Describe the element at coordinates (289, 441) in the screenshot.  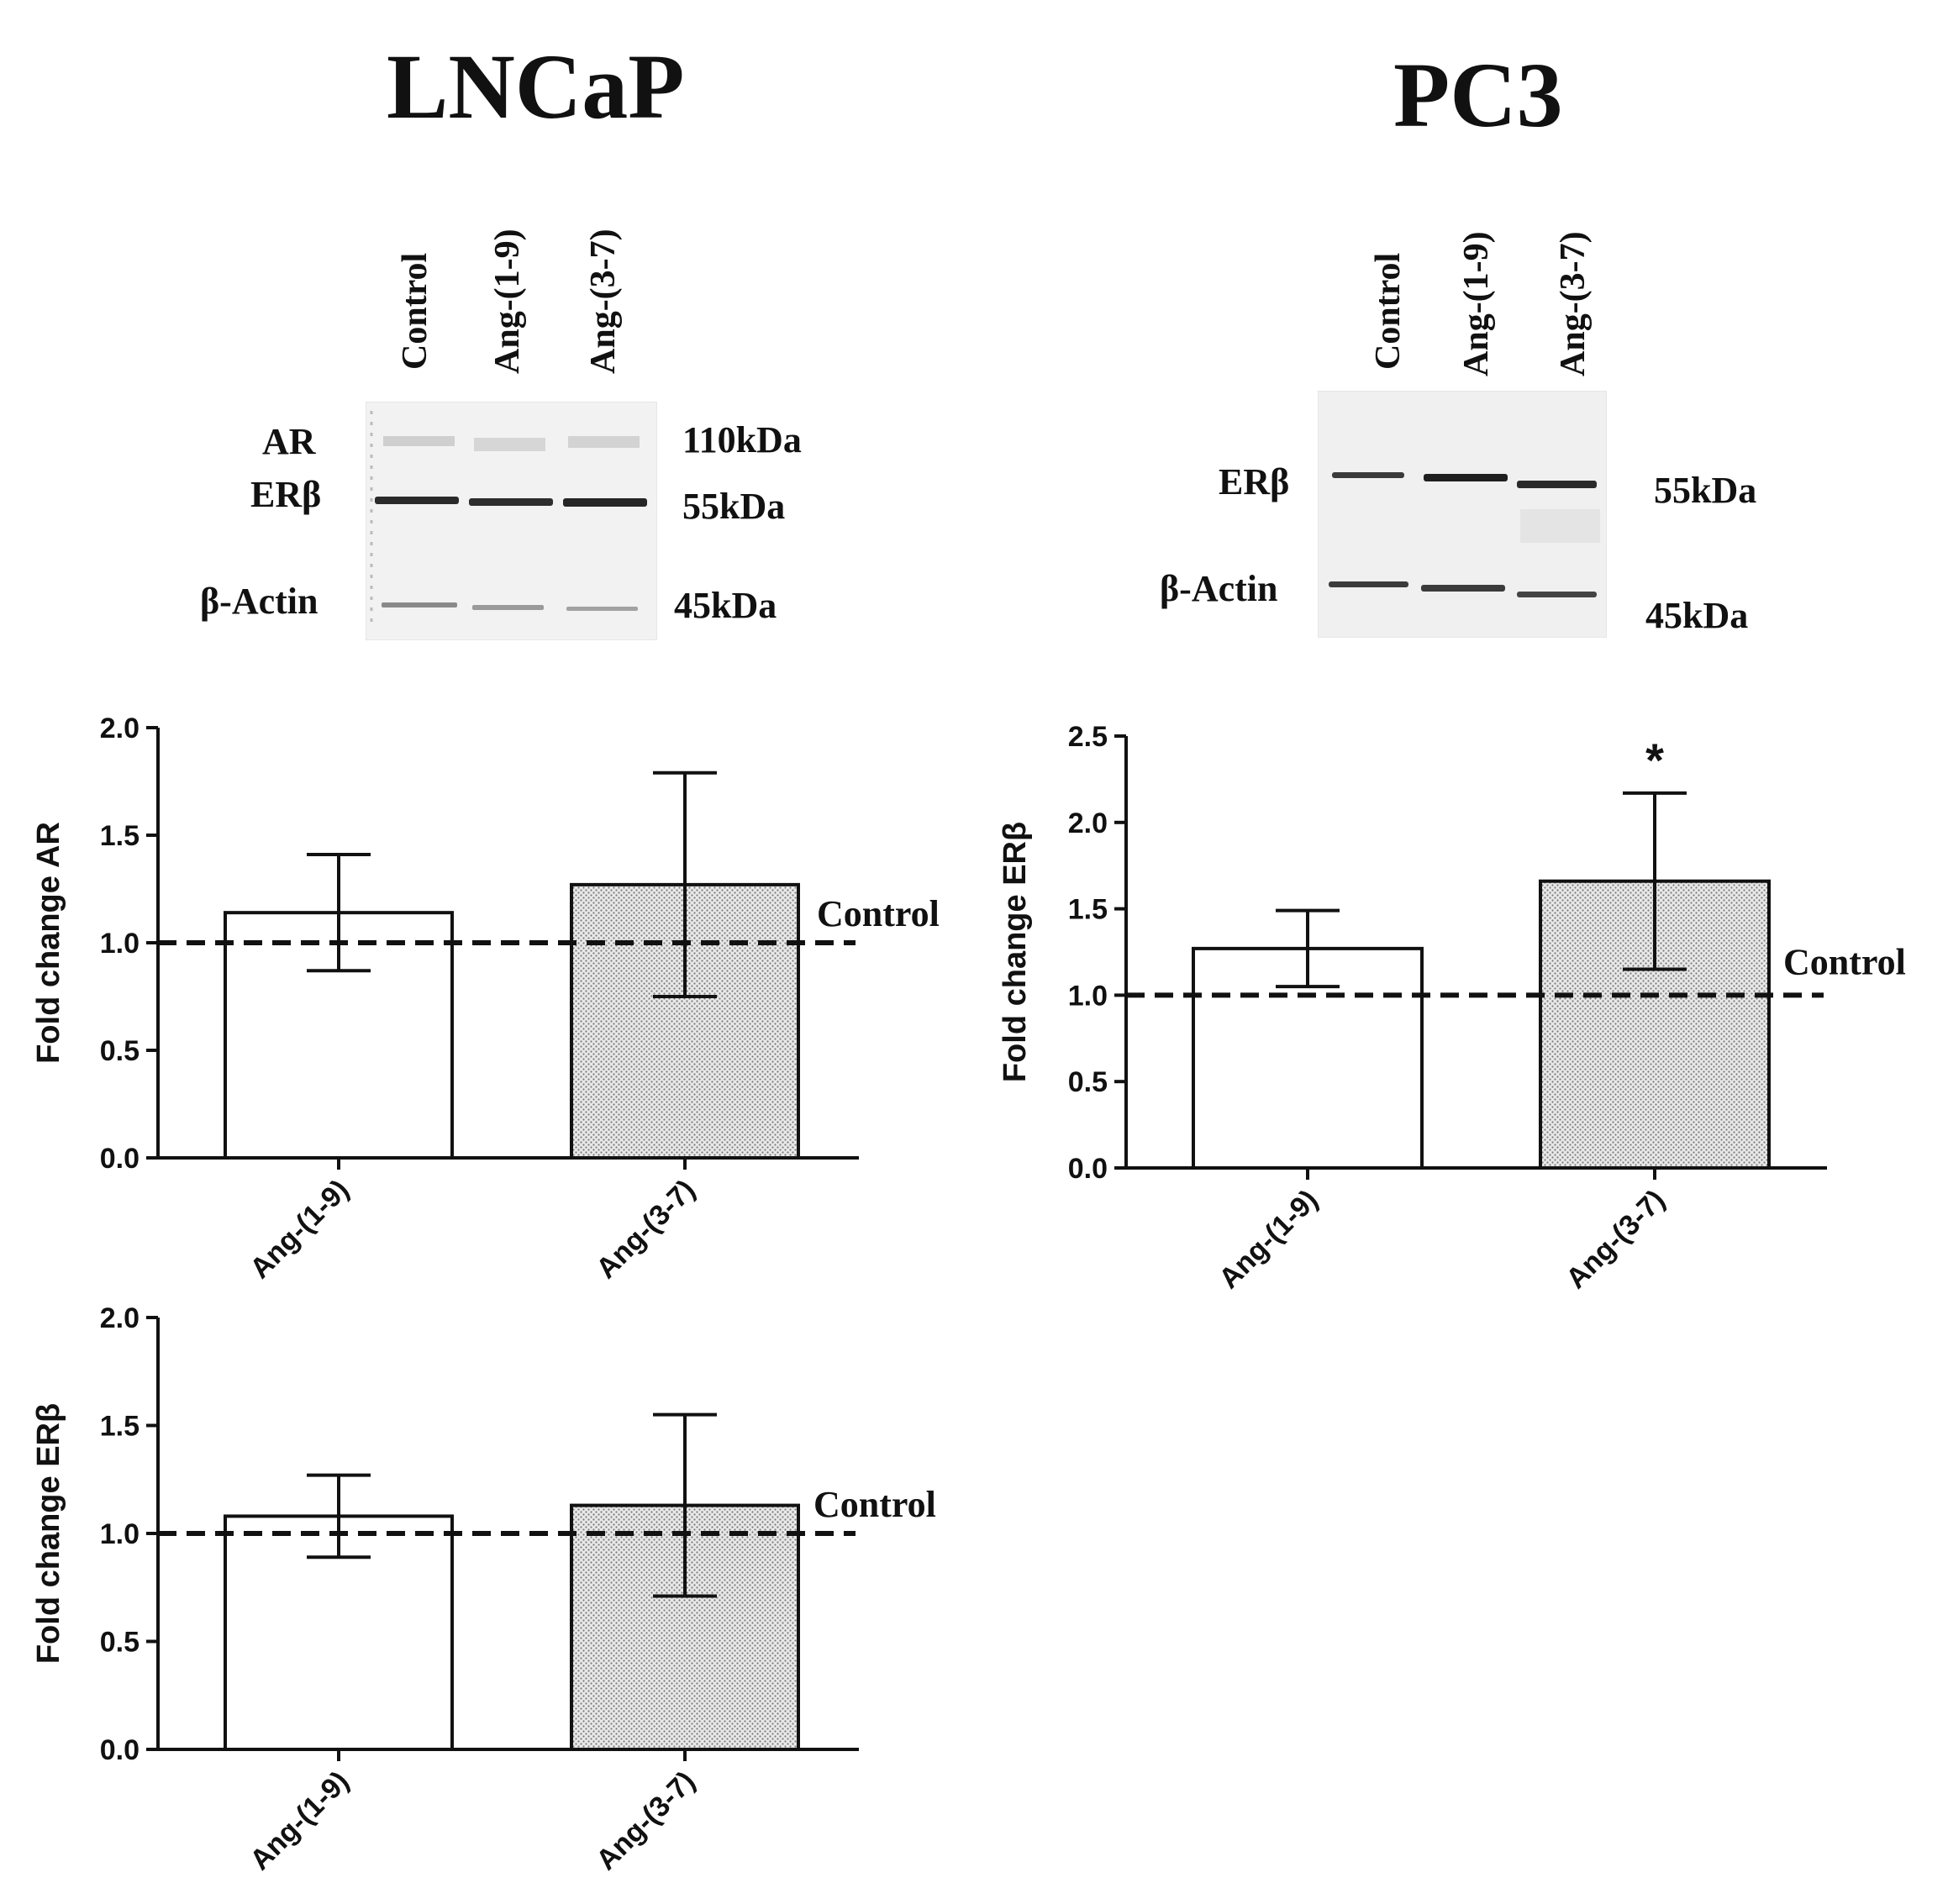
I see `lncap-band-ar-label: AR` at that location.